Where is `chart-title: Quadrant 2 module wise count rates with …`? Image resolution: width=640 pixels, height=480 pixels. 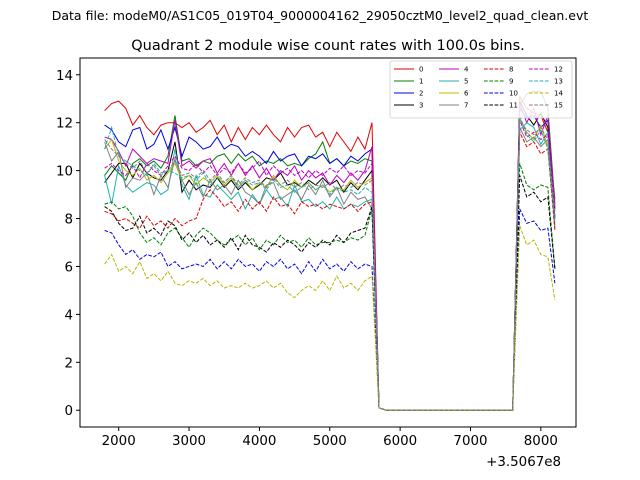
chart-title: Quadrant 2 module wise count rates with … is located at coordinates (328, 46).